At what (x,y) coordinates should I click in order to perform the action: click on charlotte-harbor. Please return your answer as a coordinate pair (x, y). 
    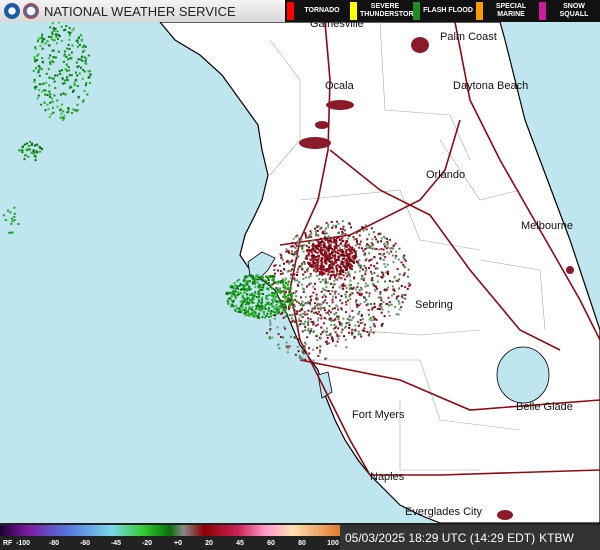
    Looking at the image, I should click on (325, 385).